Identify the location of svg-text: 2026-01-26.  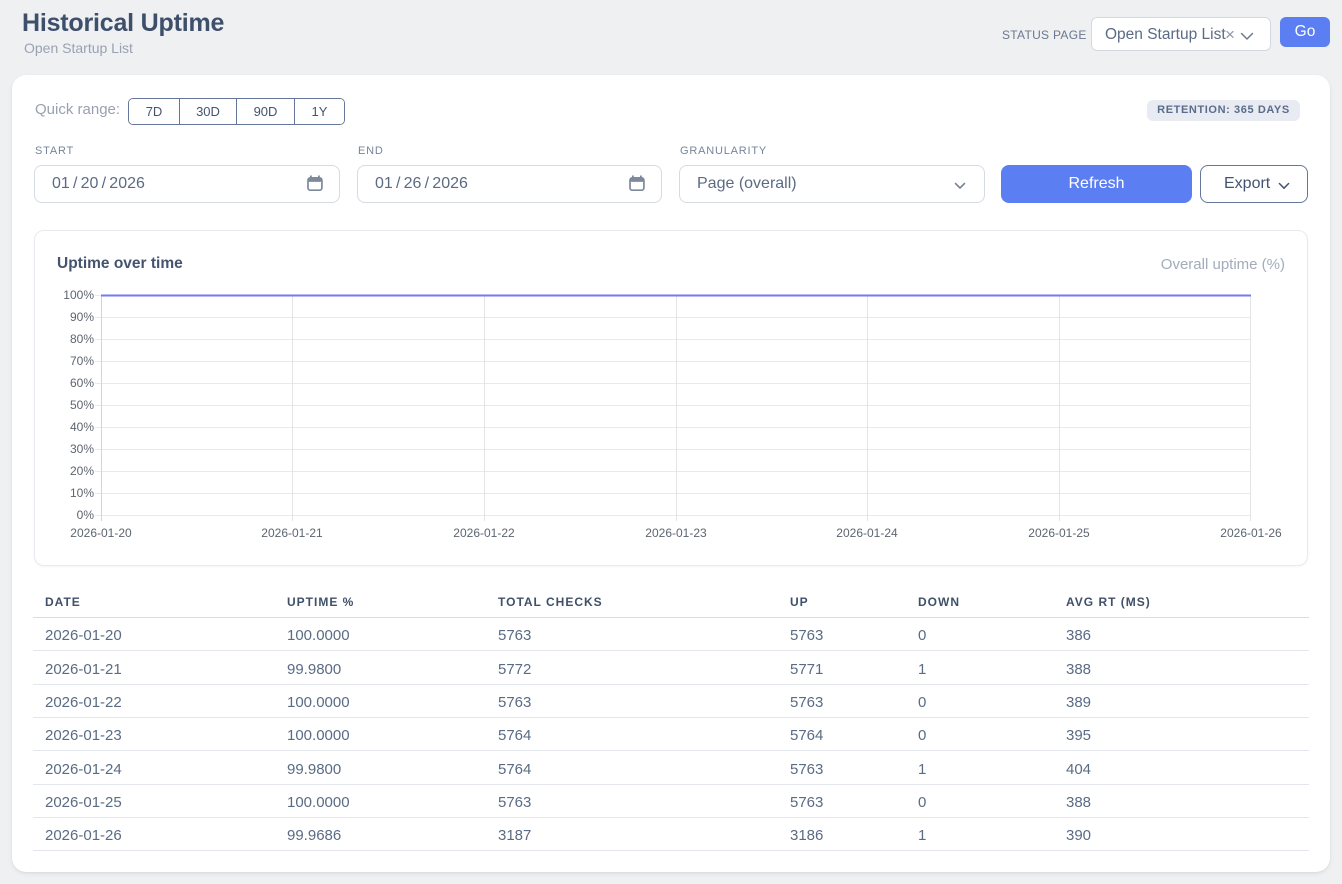
(1251, 533).